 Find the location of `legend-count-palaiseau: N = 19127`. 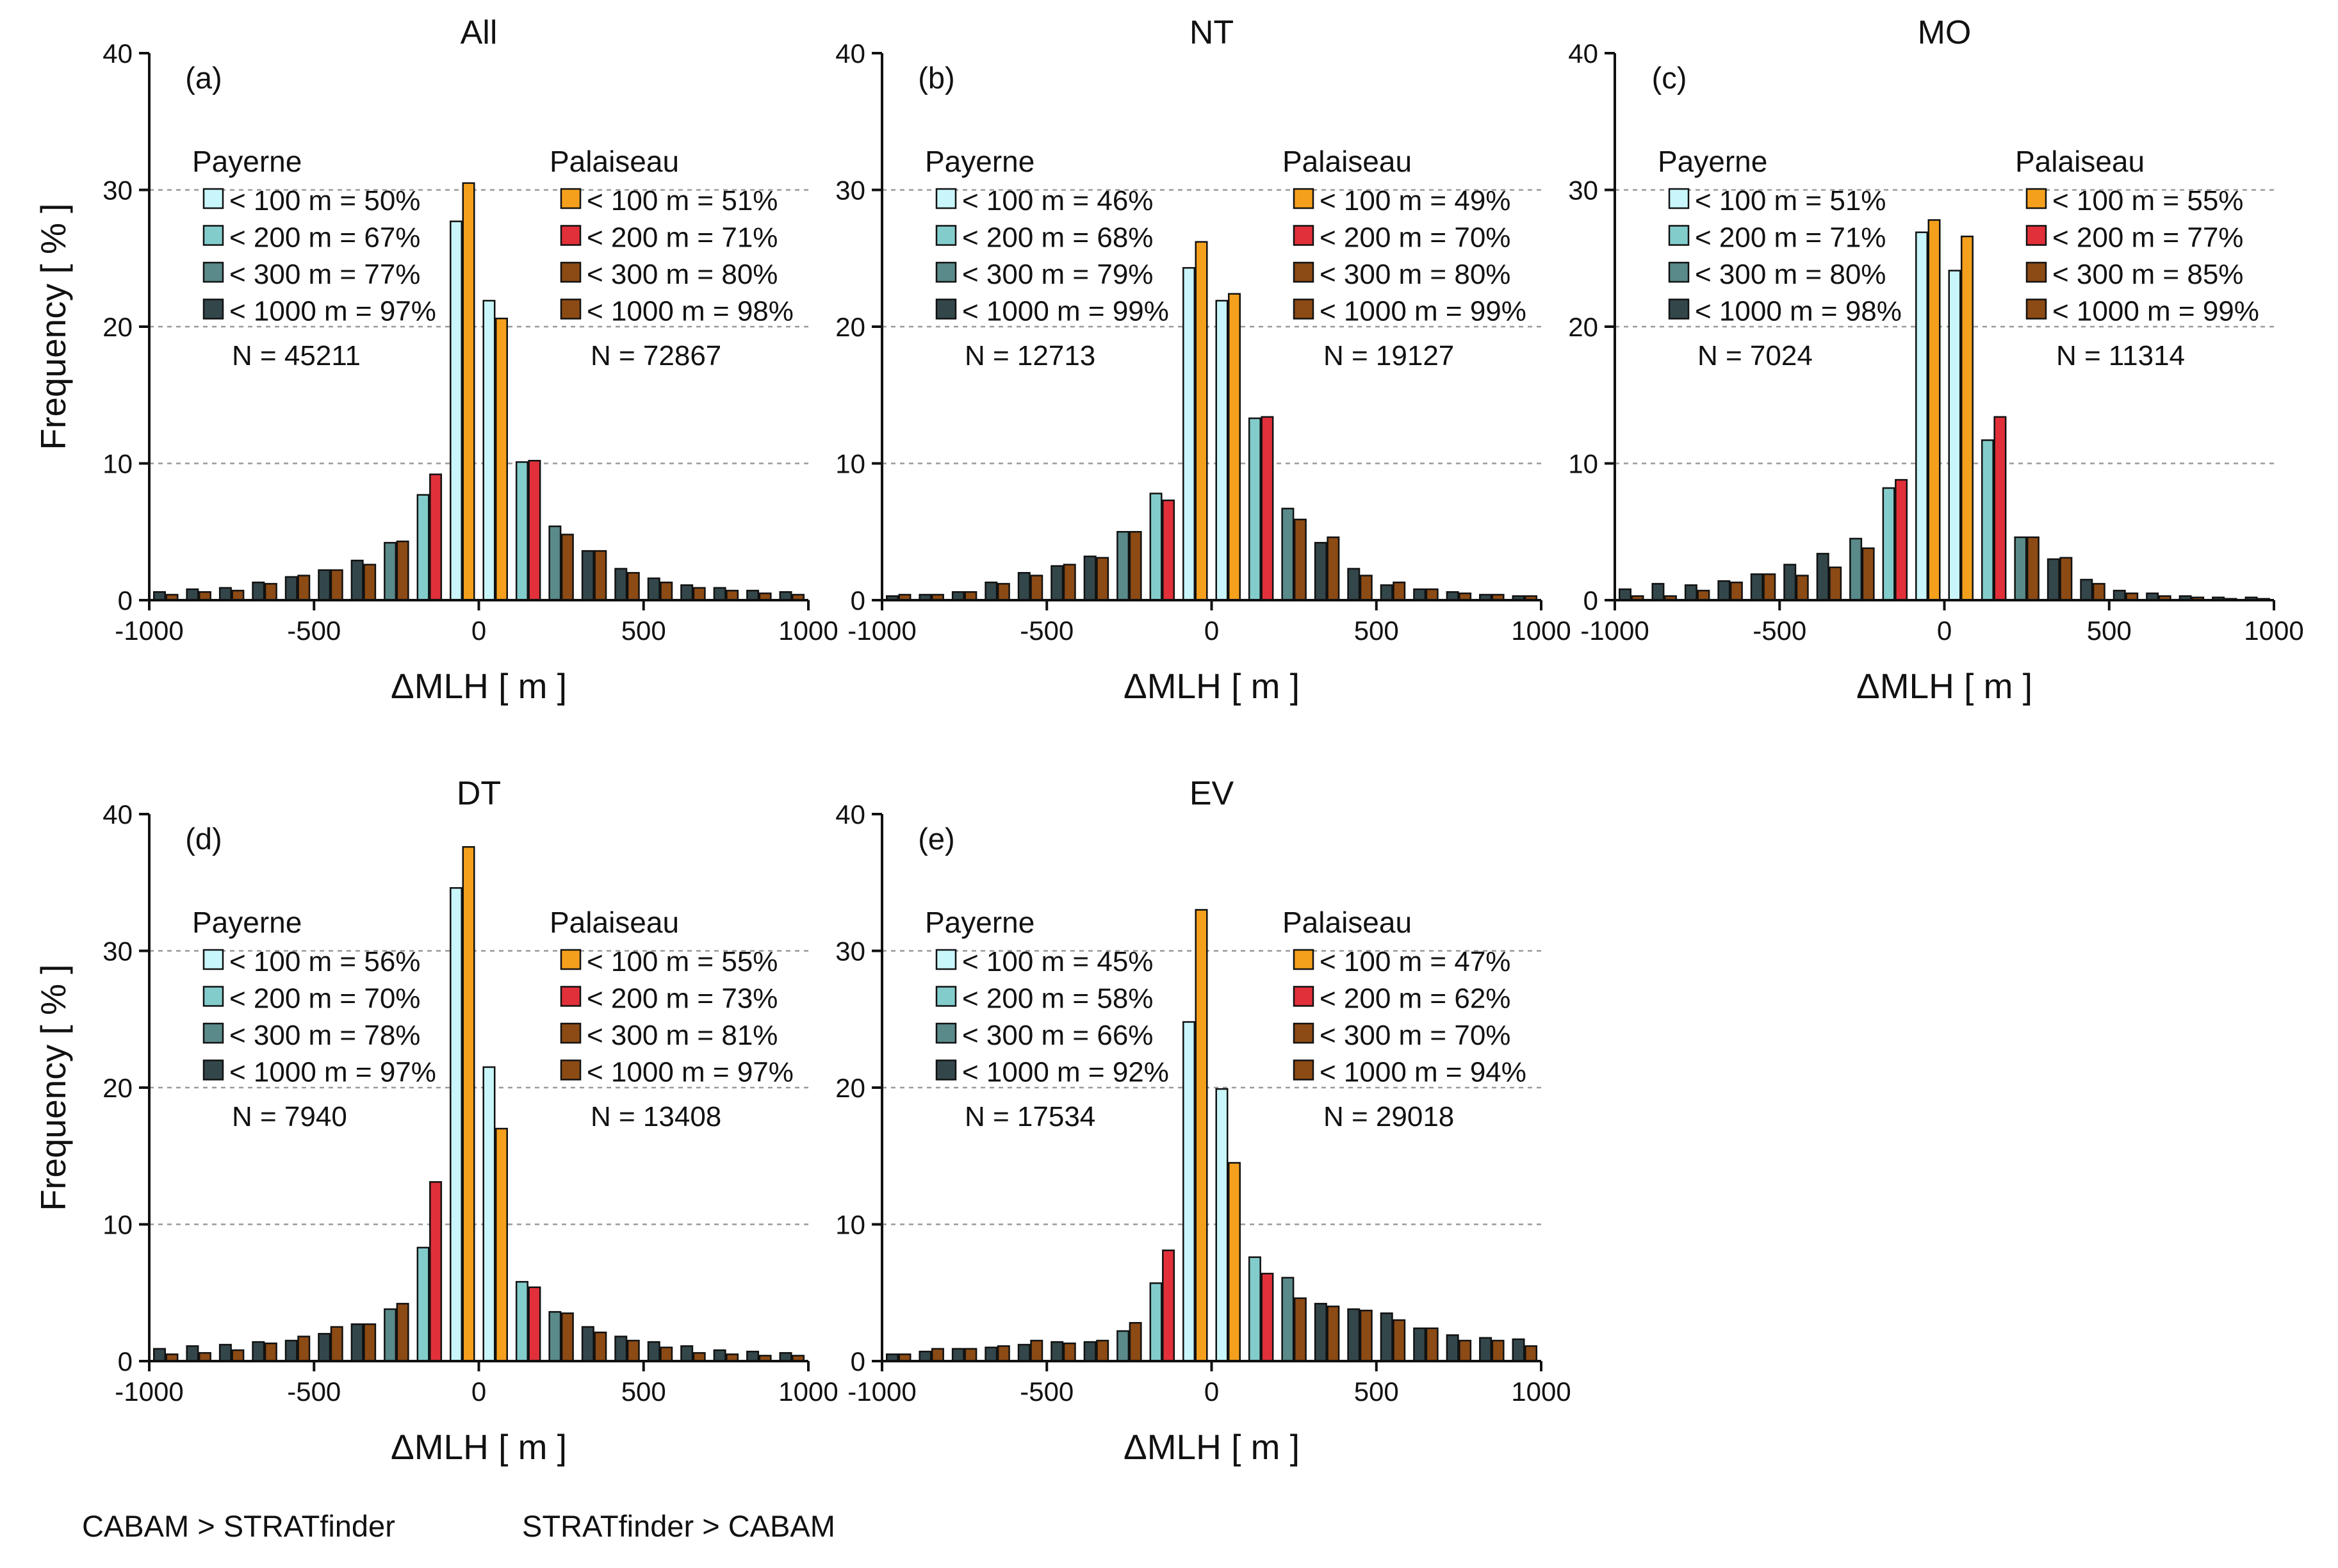

legend-count-palaiseau: N = 19127 is located at coordinates (1389, 356).